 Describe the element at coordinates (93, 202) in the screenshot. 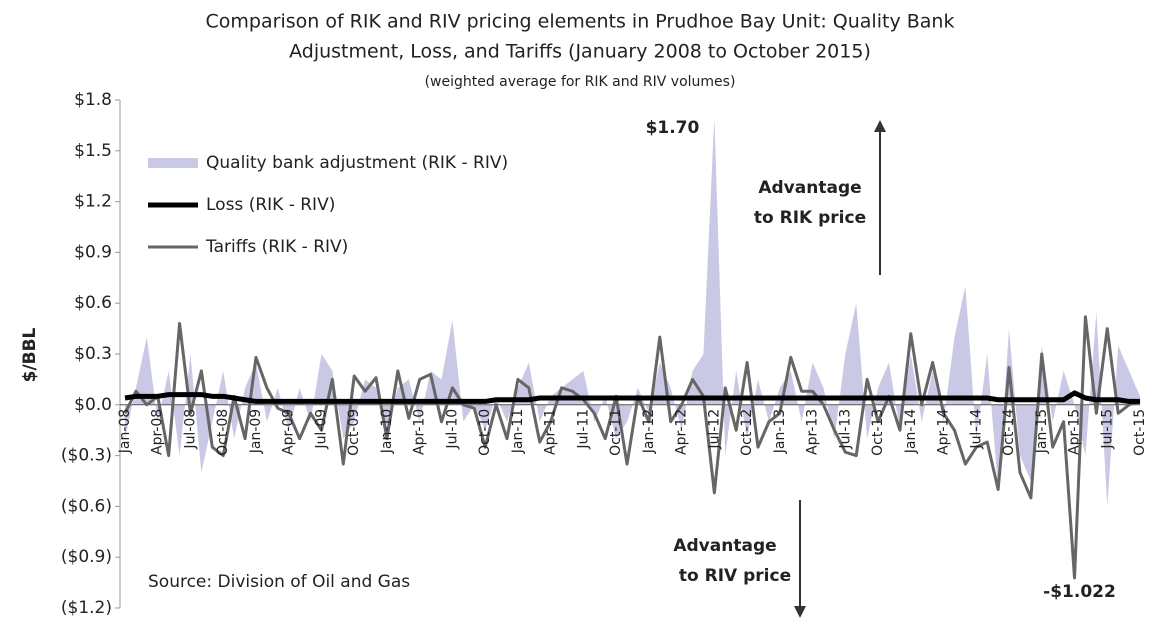

I see `y-tick-label: $1.2` at that location.